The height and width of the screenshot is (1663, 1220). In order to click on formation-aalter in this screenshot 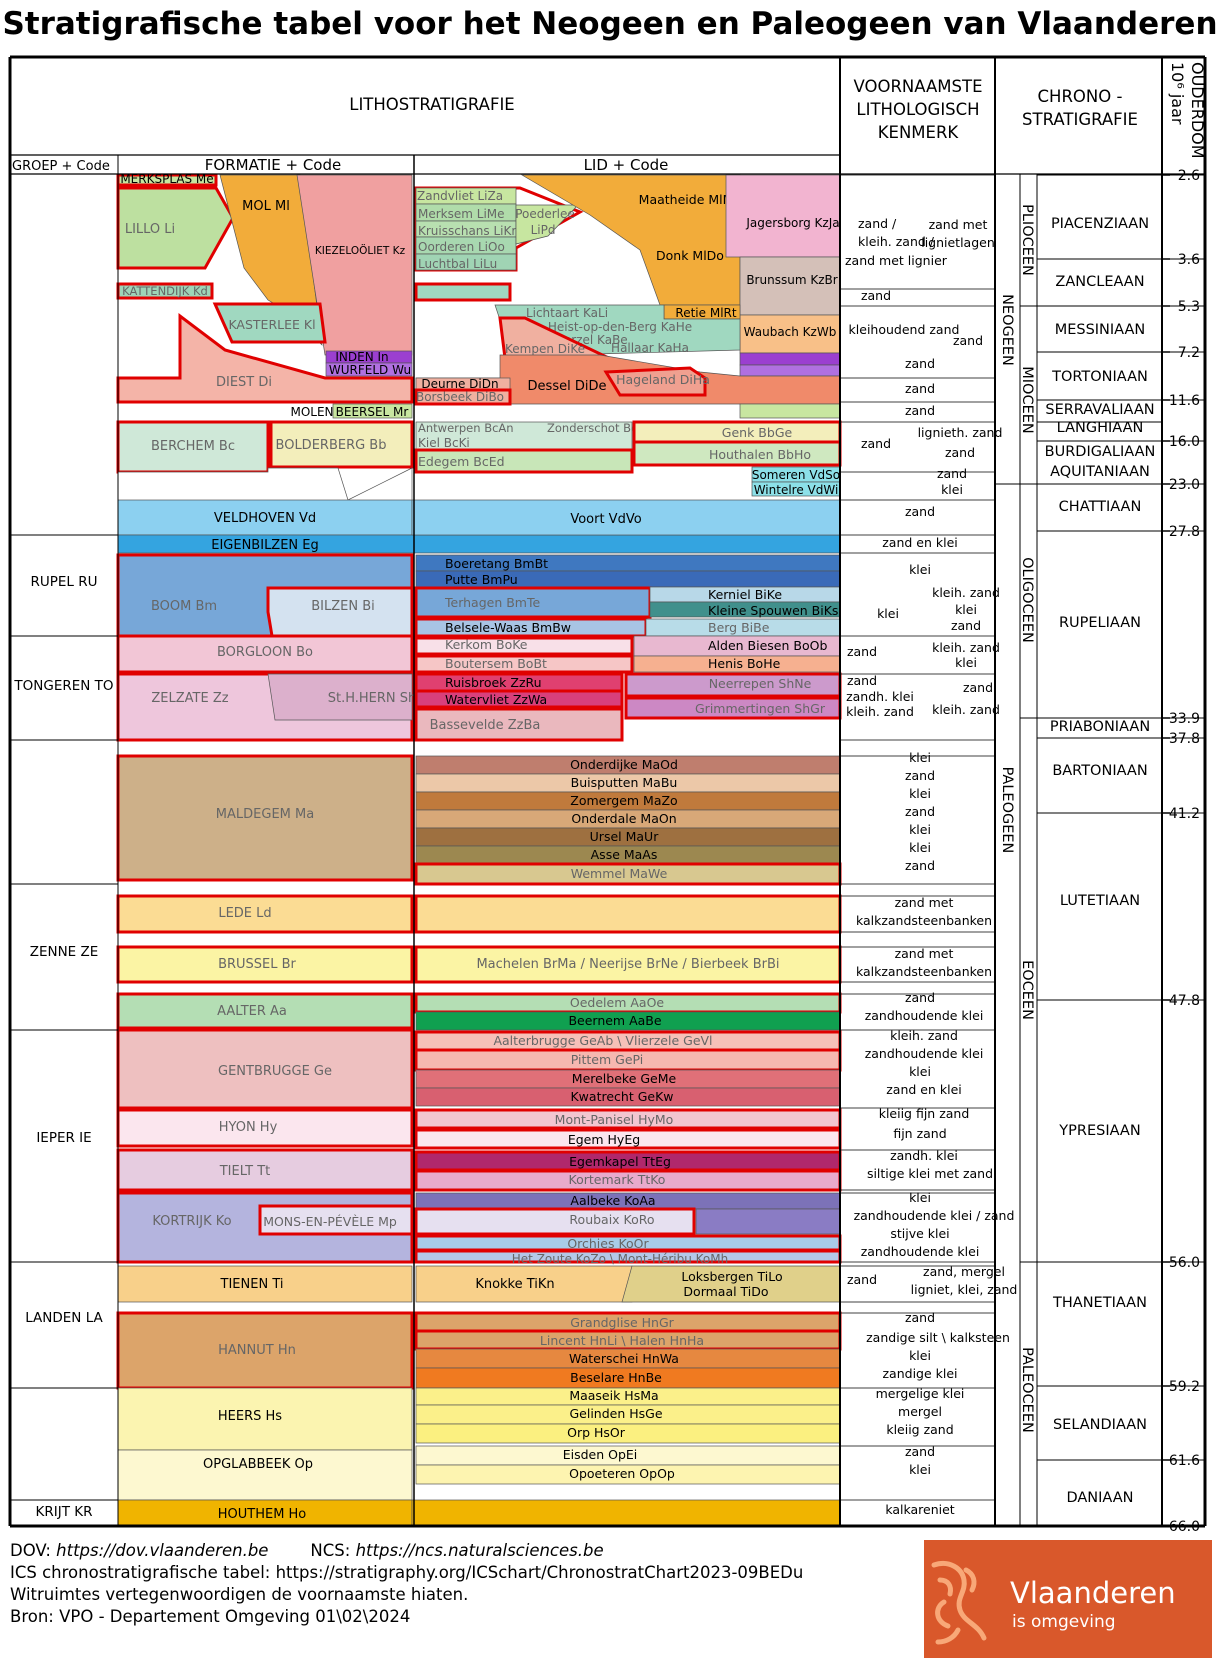, I will do `click(265, 1011)`.